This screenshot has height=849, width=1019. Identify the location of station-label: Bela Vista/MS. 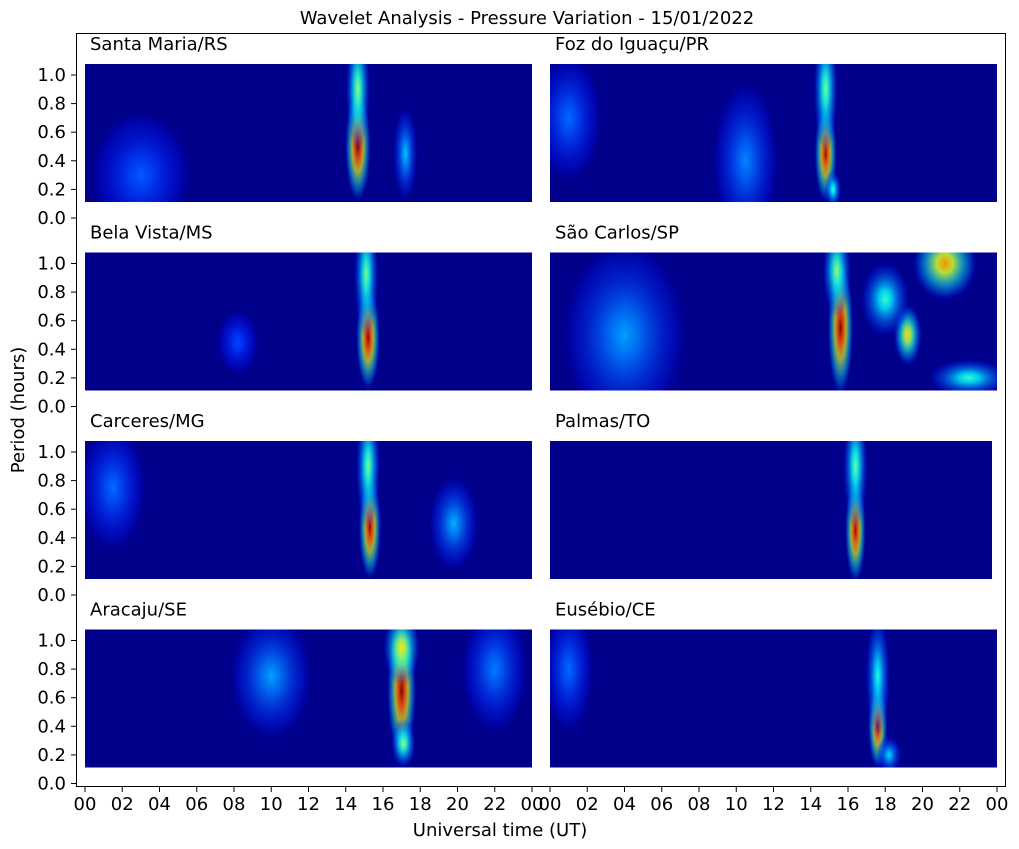
(151, 233).